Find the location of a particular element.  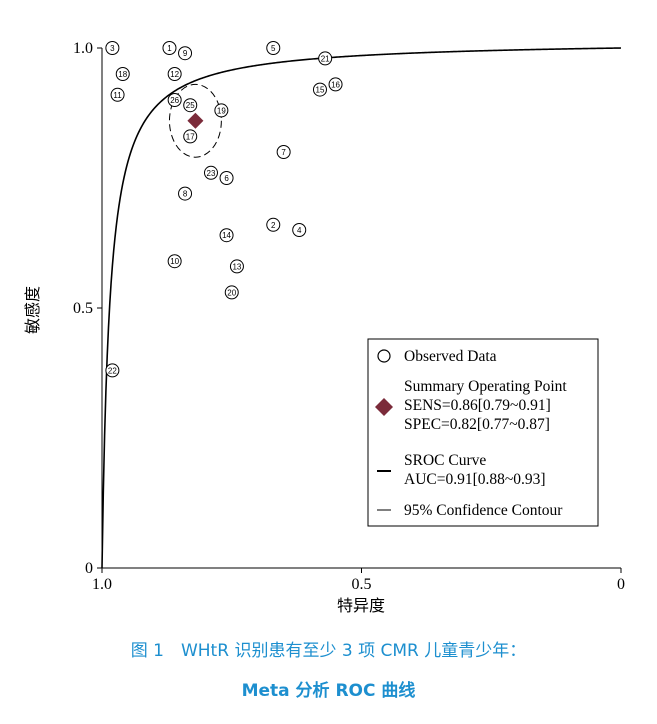

observed-point-14: 14 is located at coordinates (226, 235).